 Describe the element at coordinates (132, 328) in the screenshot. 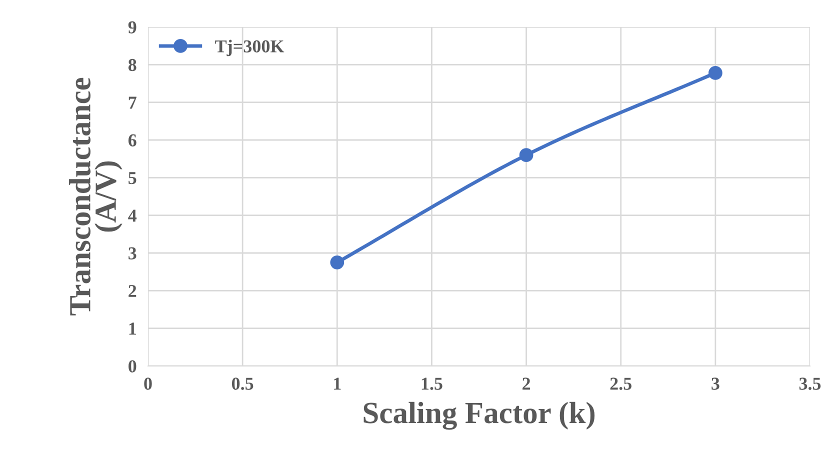

I see `y-tick-label: 1` at that location.